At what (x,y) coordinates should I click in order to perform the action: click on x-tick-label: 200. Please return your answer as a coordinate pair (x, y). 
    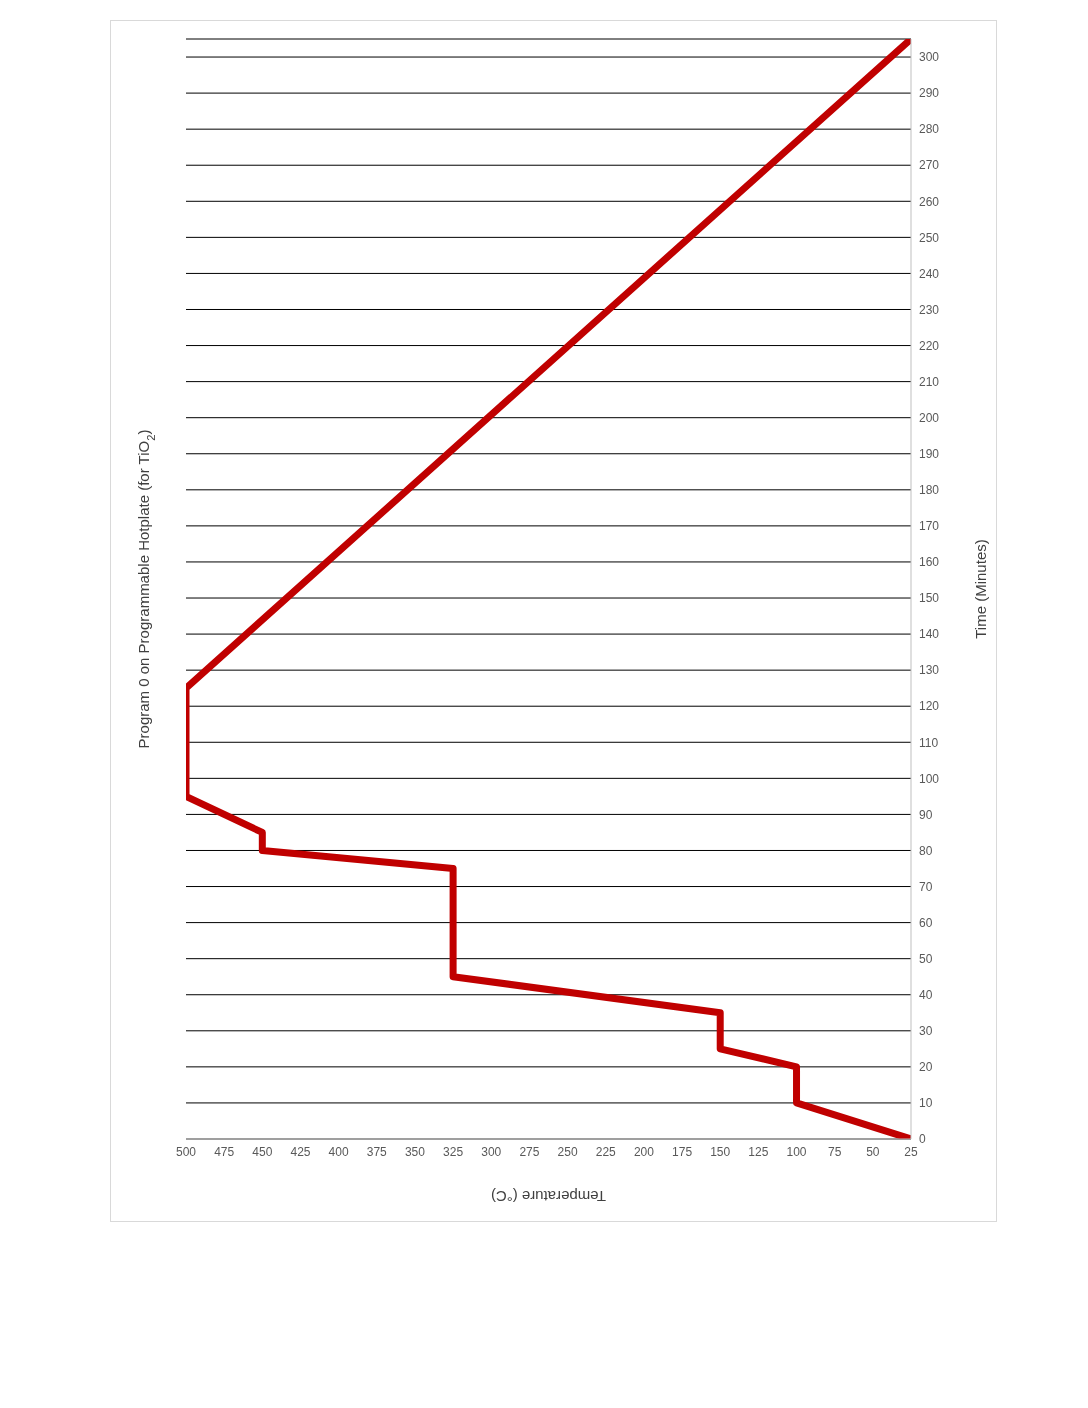
    Looking at the image, I should click on (644, 1151).